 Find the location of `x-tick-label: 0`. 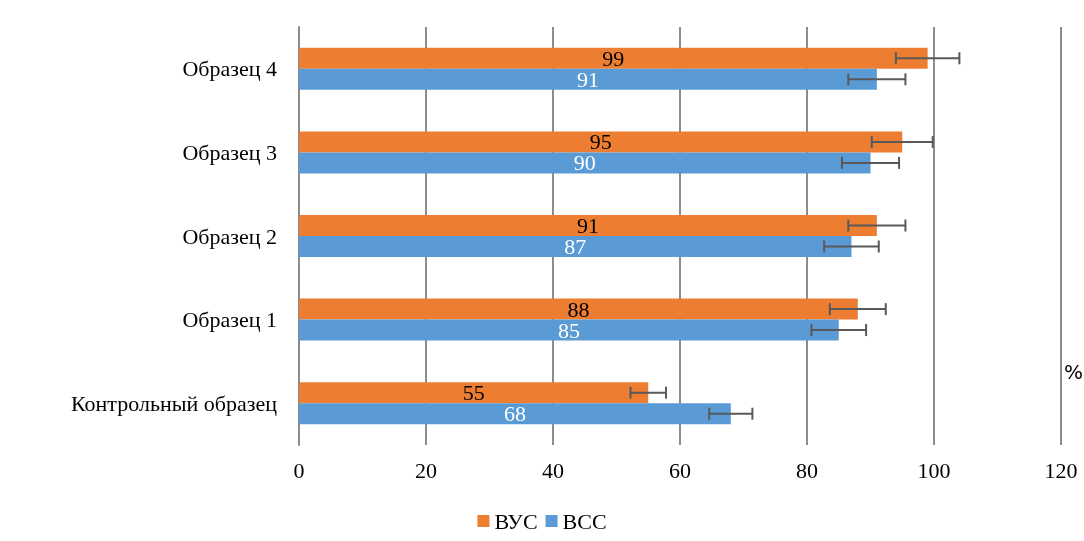

x-tick-label: 0 is located at coordinates (299, 470).